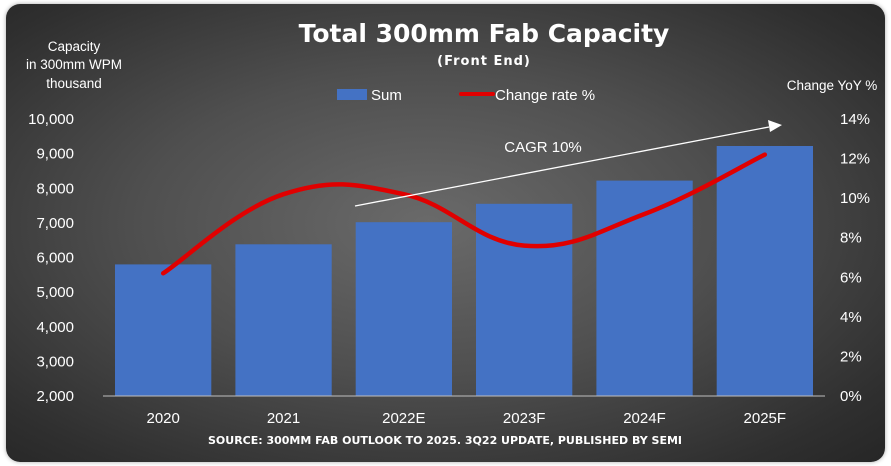 The image size is (891, 466). Describe the element at coordinates (855, 198) in the screenshot. I see `right-tick-label: 10%` at that location.